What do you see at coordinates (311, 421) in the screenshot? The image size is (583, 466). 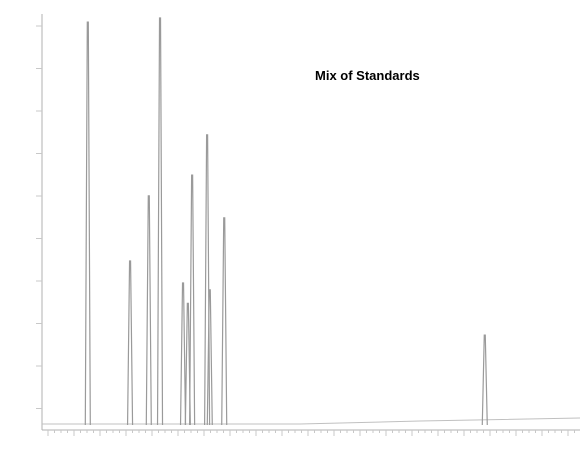 I see `baseline` at bounding box center [311, 421].